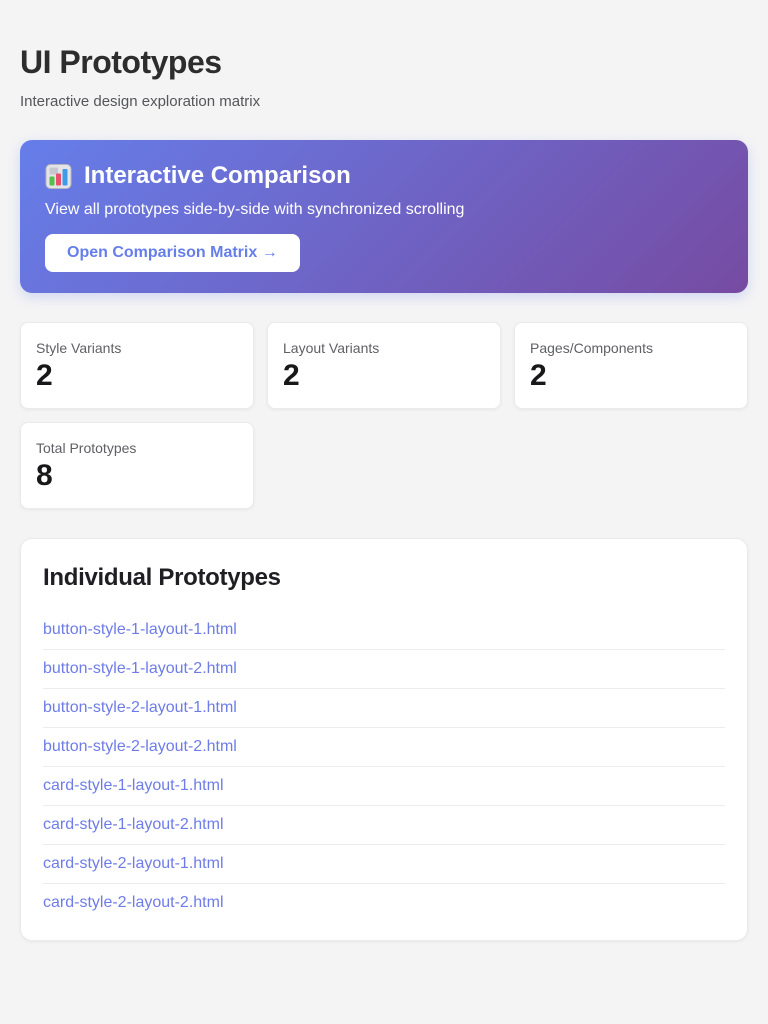 Image resolution: width=768 pixels, height=1024 pixels. I want to click on banner-title-row: Interactive Comparison, so click(384, 176).